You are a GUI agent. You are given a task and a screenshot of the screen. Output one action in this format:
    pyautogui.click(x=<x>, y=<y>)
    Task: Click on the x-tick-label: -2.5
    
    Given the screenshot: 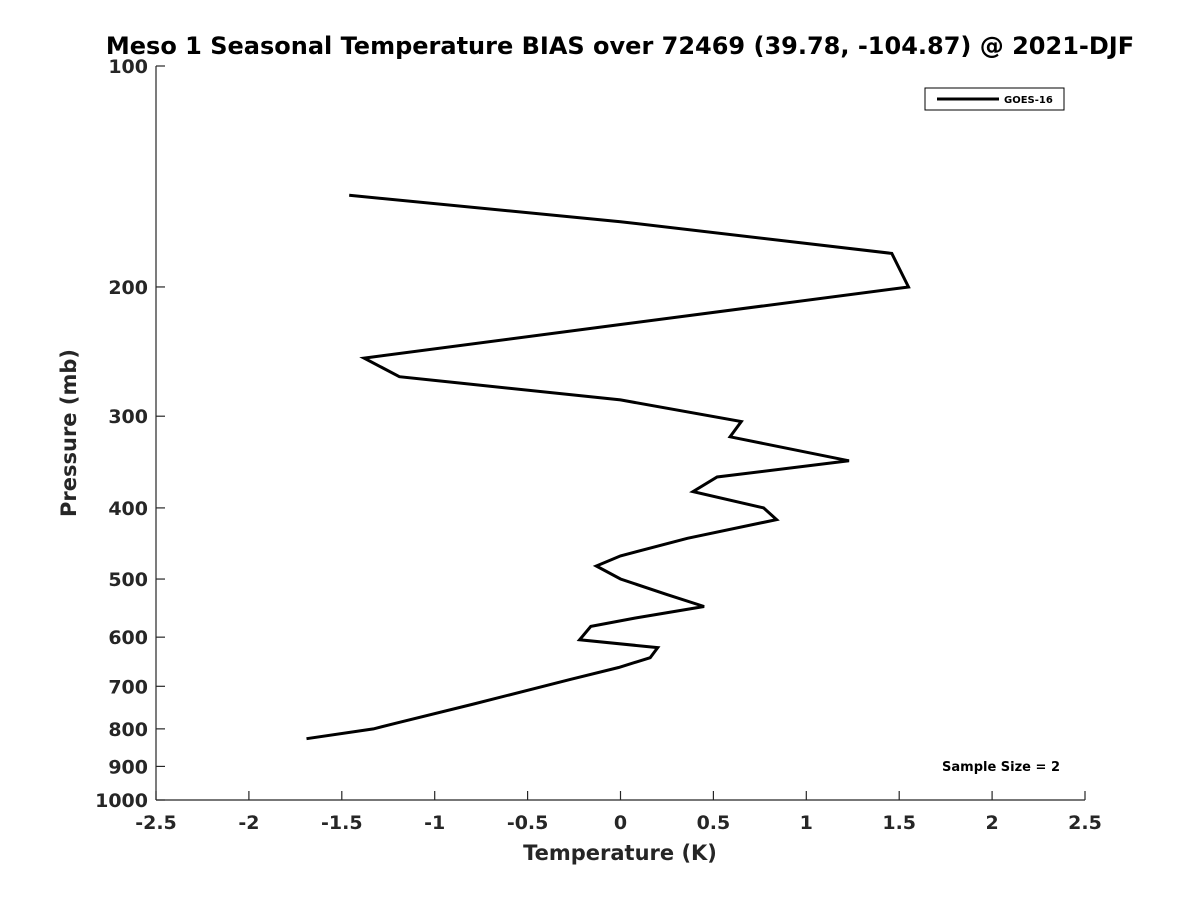 What is the action you would take?
    pyautogui.click(x=156, y=823)
    